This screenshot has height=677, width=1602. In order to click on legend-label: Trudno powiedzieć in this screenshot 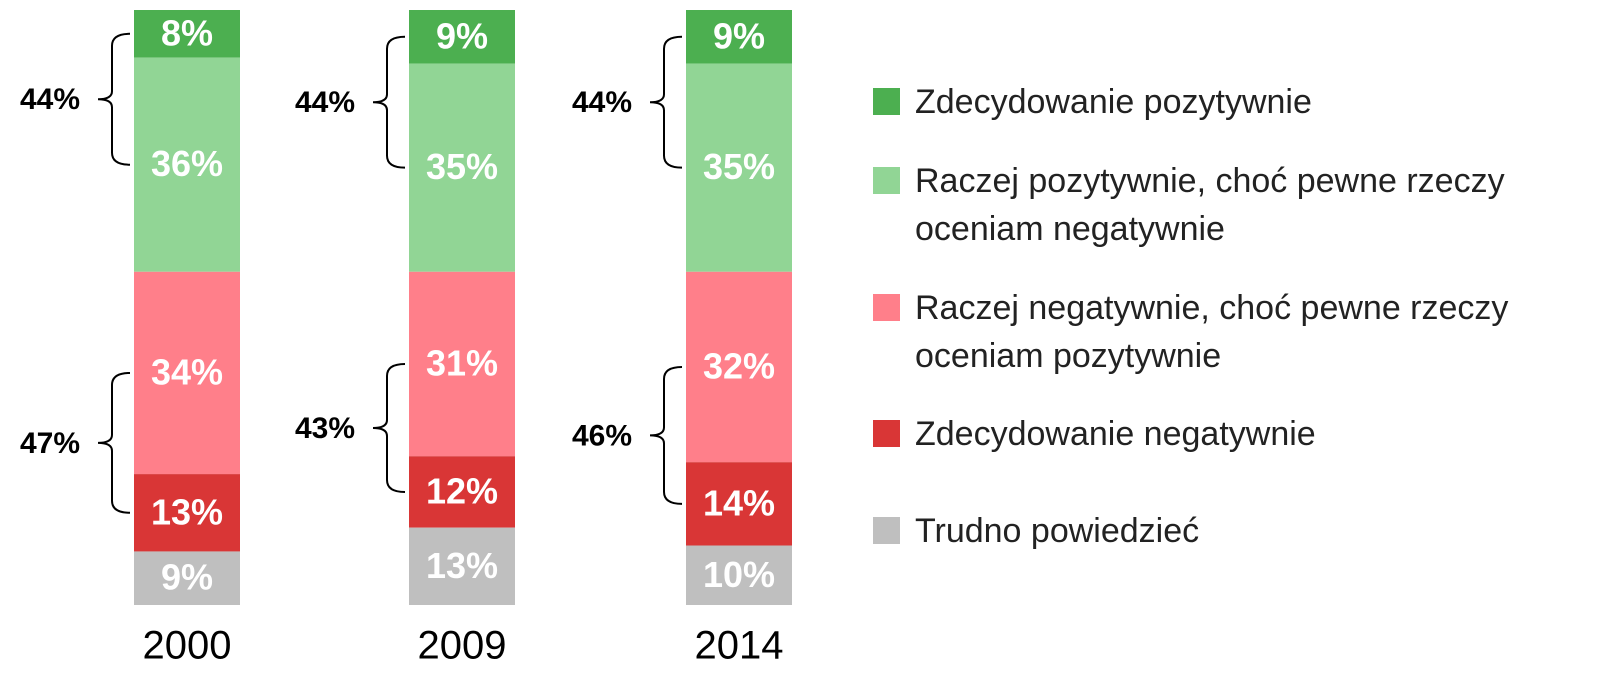, I will do `click(1057, 531)`.